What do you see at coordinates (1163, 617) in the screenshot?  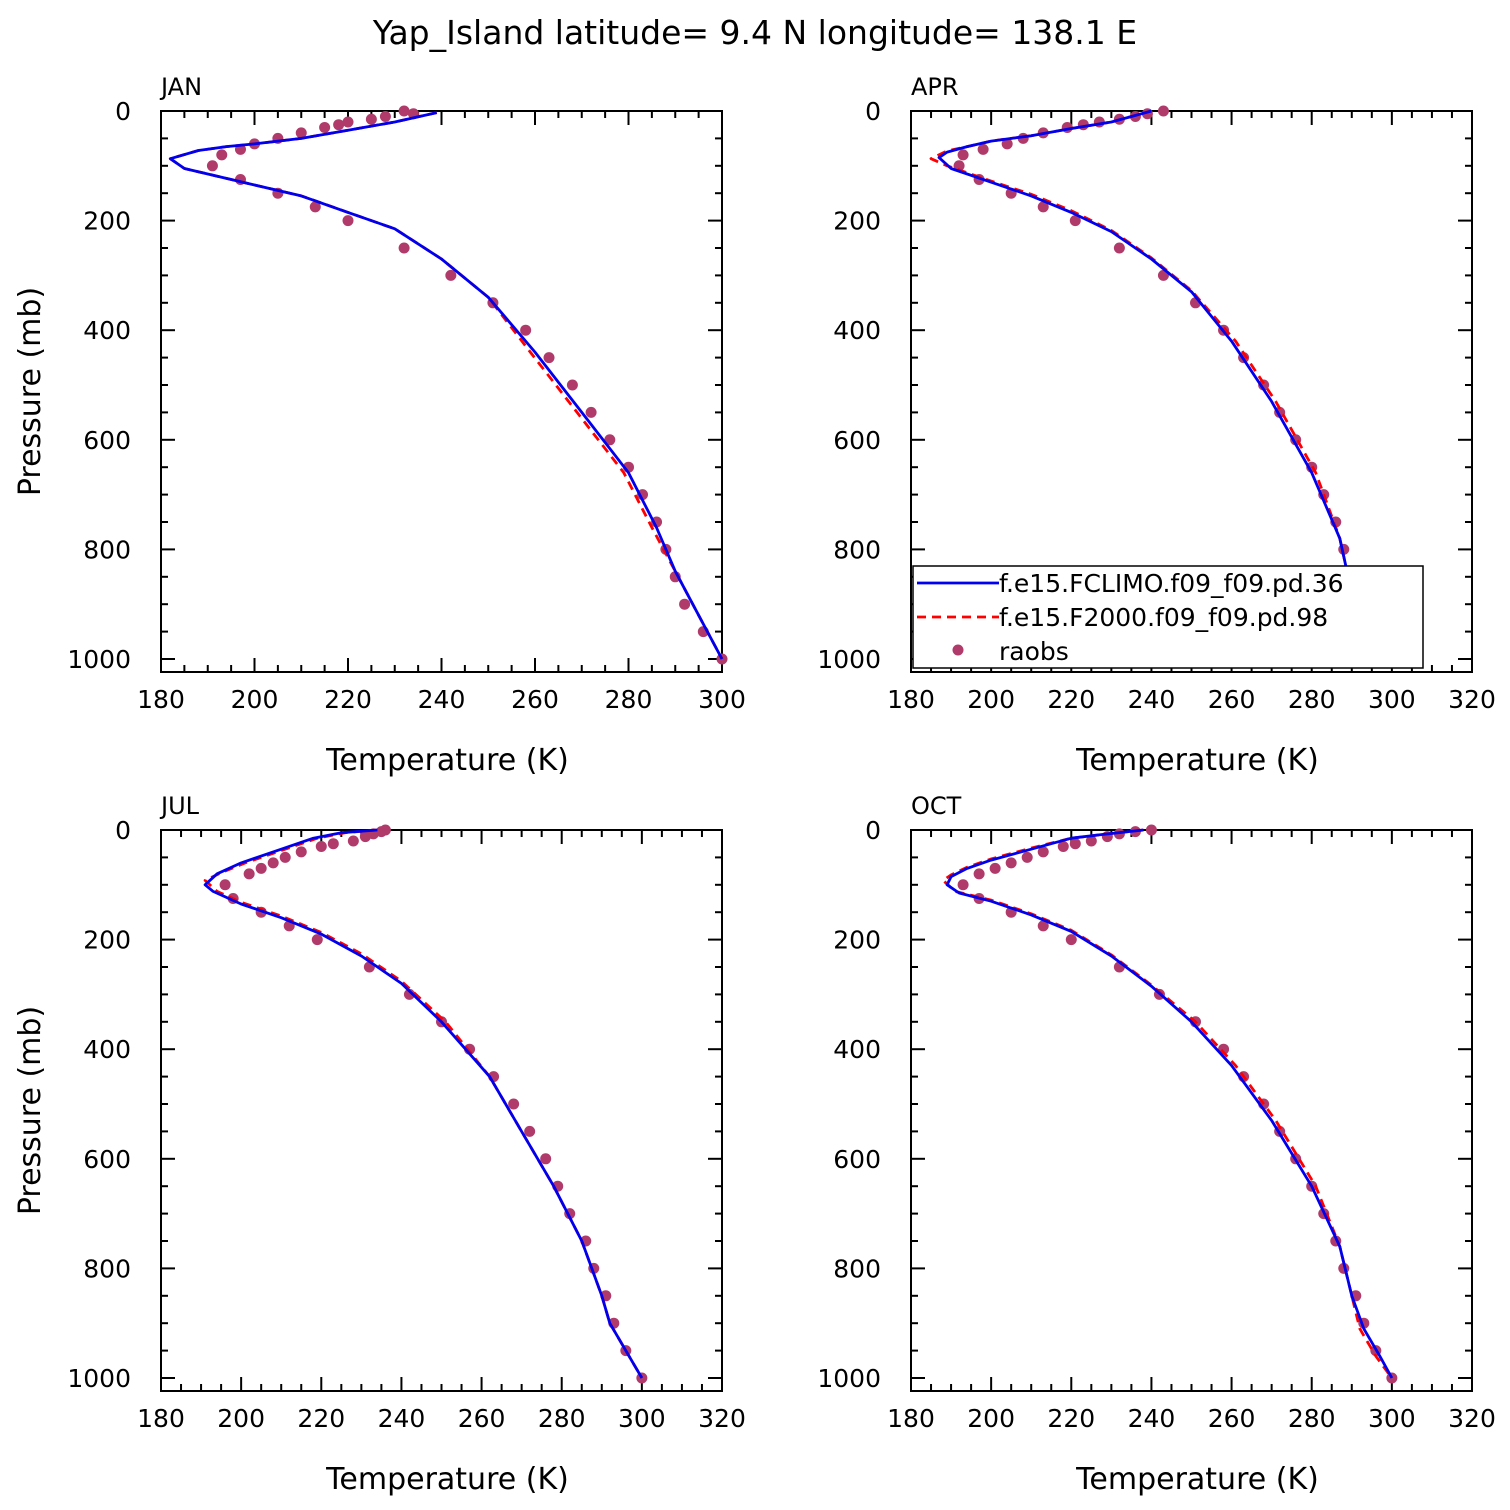 I see `legend-label: f.e15.F2000.f09_f09.pd.98` at bounding box center [1163, 617].